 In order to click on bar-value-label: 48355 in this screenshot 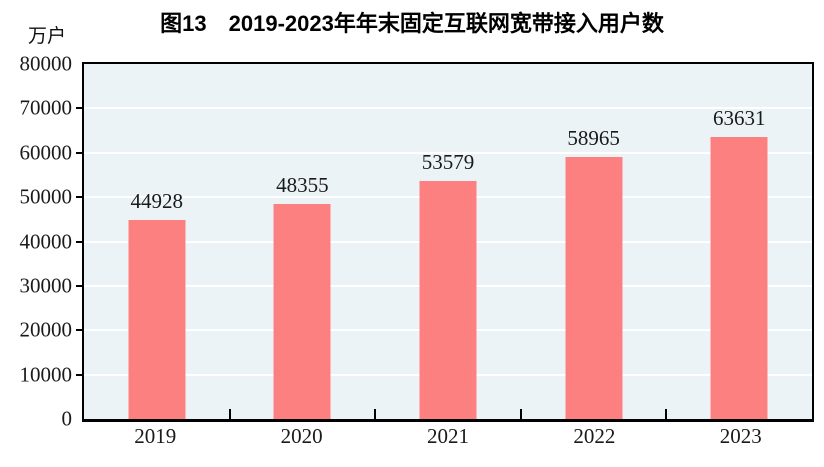, I will do `click(302, 185)`.